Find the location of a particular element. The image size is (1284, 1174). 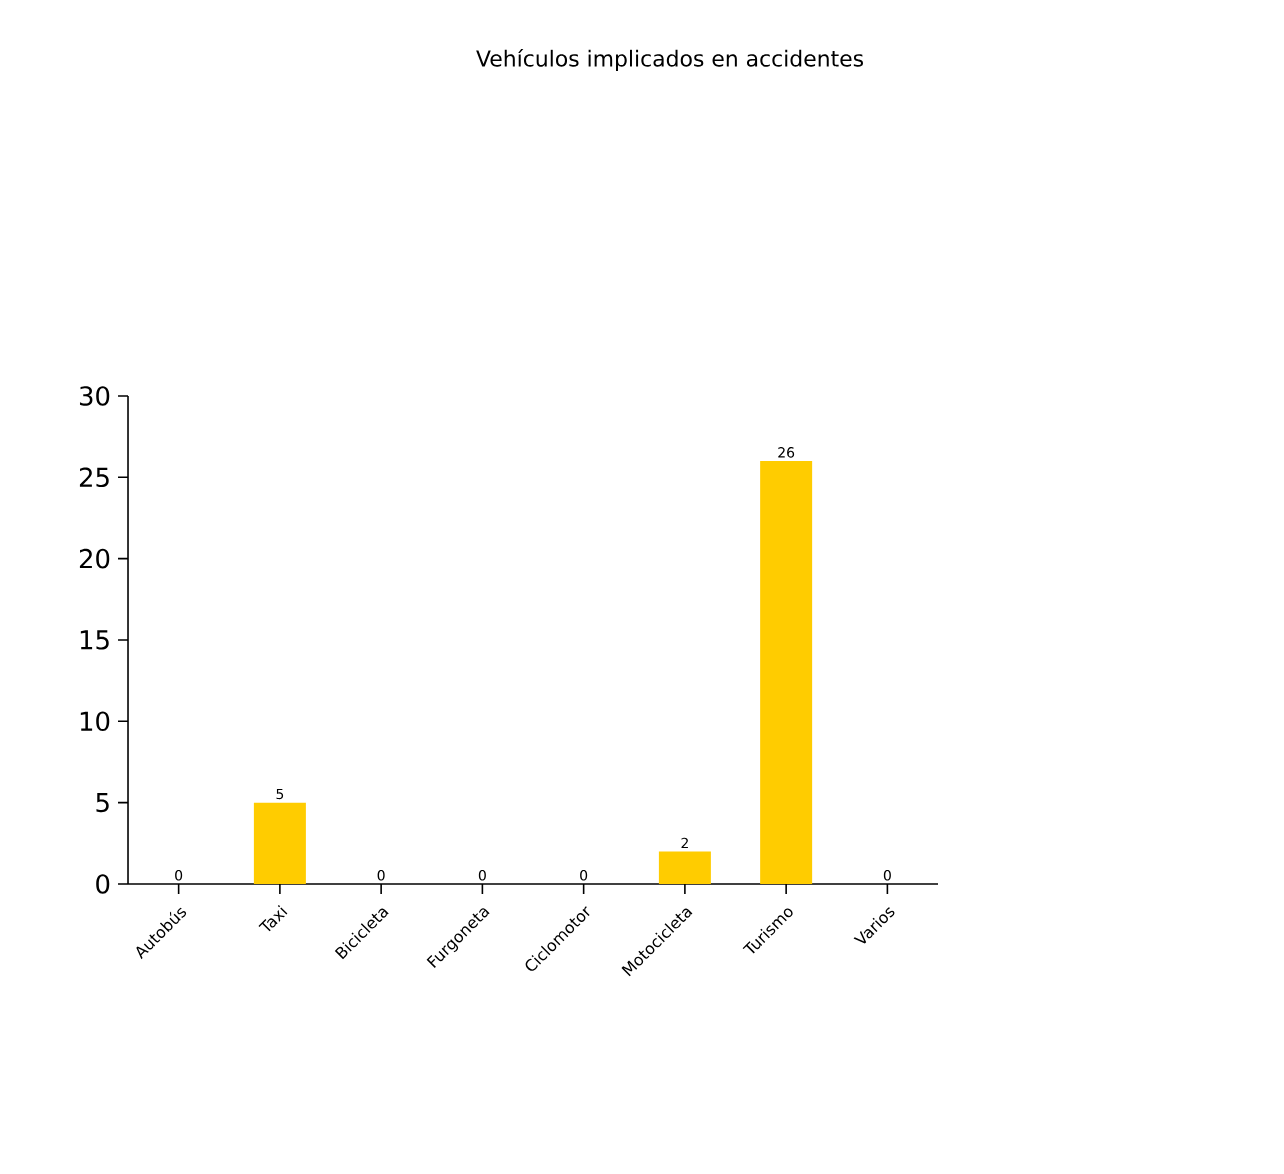

chart-title: Vehículos implicados en accidentes is located at coordinates (669, 60).